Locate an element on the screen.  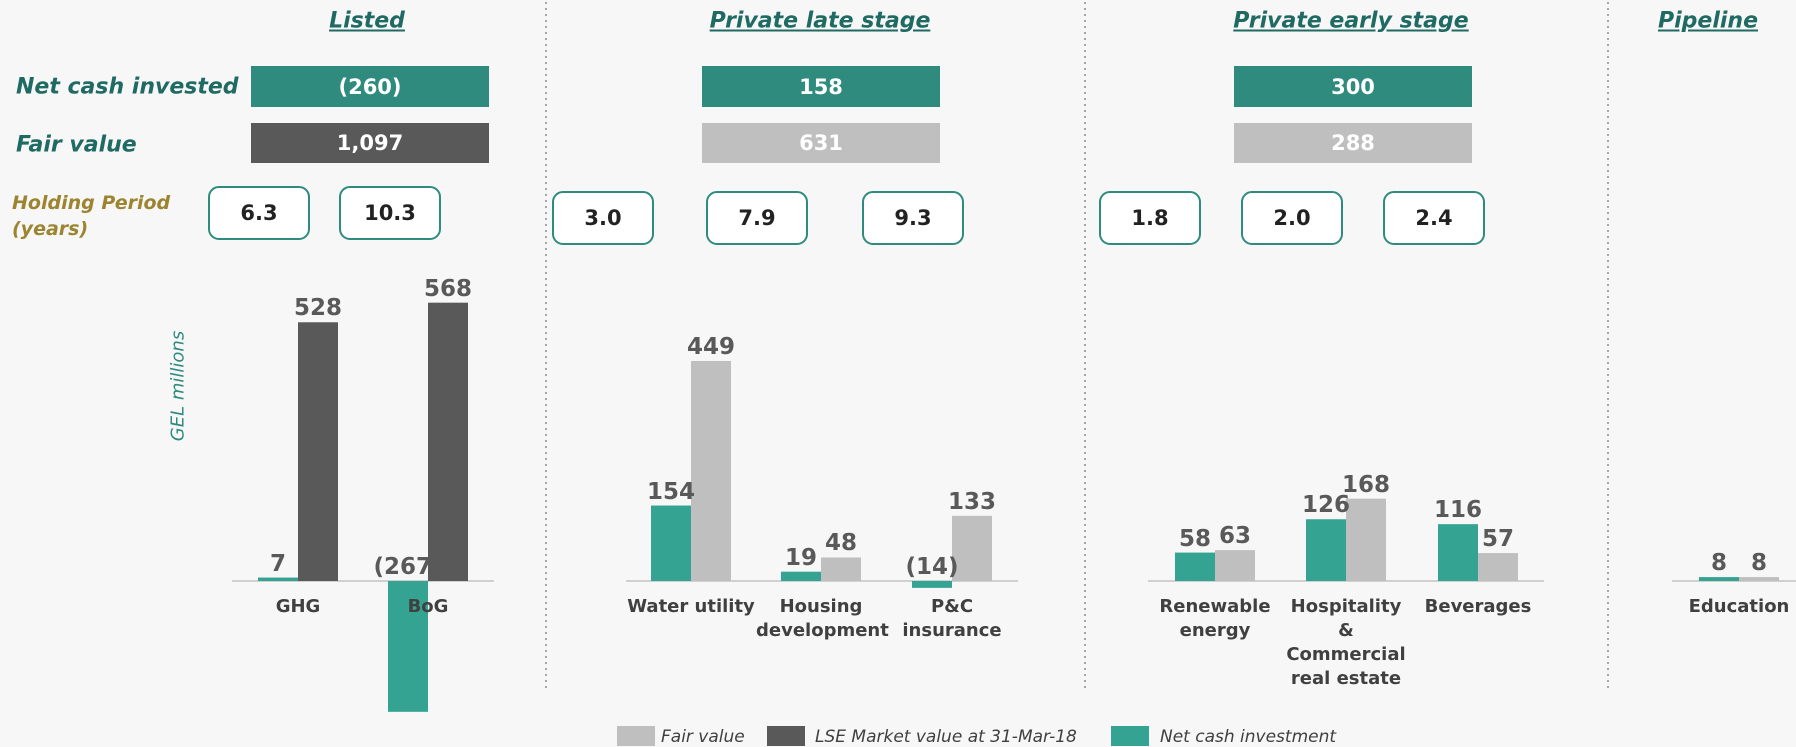
x-tick-label: Beverages is located at coordinates (1478, 606).